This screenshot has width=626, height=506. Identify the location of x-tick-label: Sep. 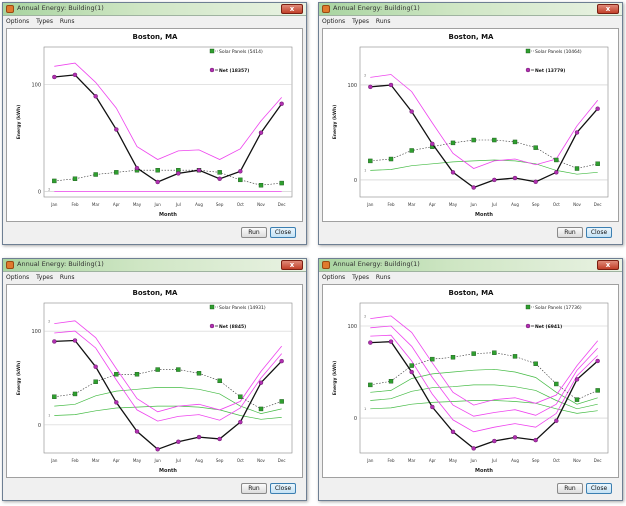
(220, 204).